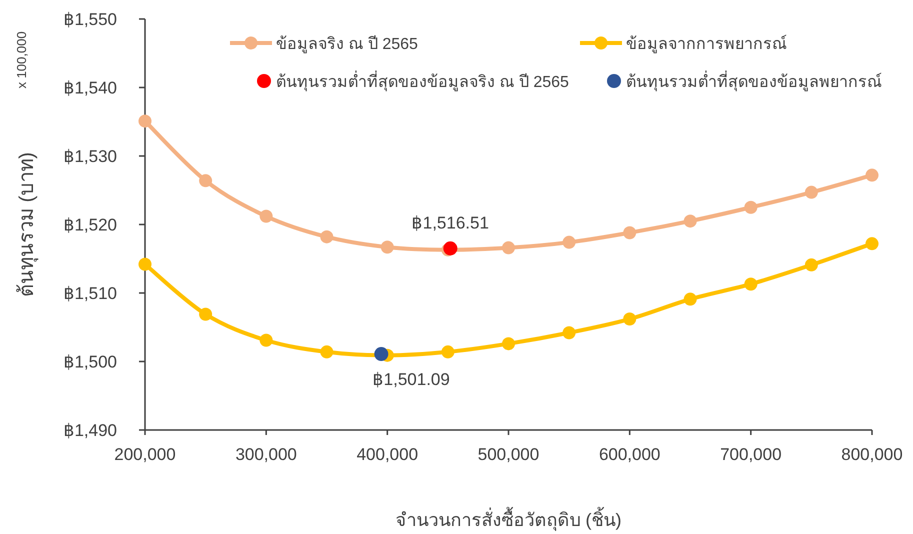  Describe the element at coordinates (751, 454) in the screenshot. I see `x-tick-label: 700,000` at that location.